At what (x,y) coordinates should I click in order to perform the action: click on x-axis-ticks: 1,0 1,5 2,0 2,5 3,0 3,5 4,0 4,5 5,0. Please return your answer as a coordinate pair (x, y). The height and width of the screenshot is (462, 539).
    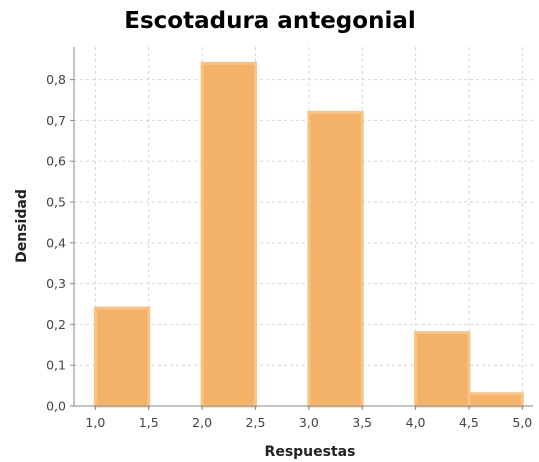
    Looking at the image, I should click on (308, 418).